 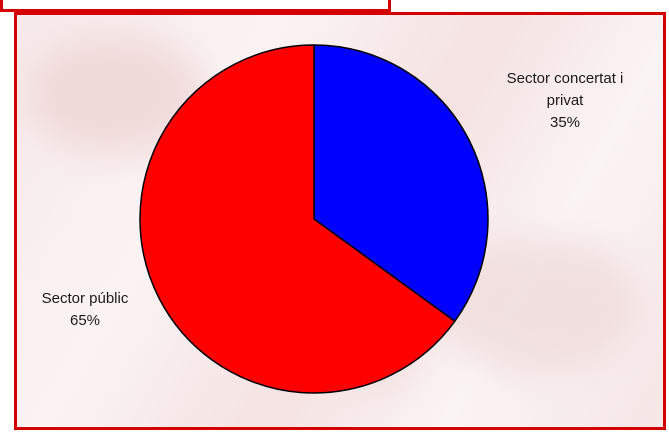 I want to click on slice-percent-label: 35%, so click(x=565, y=122).